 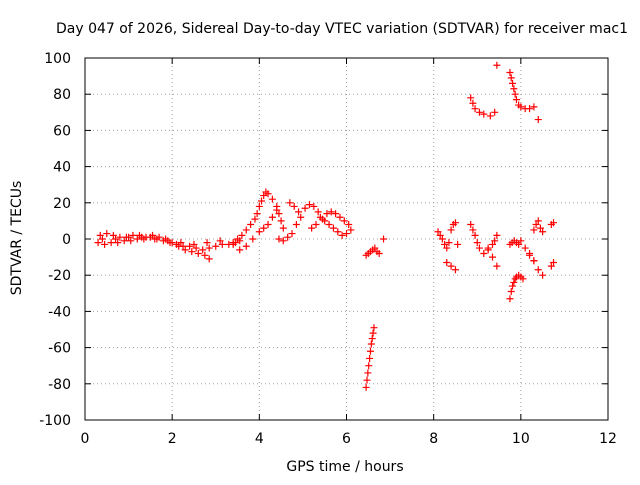 What do you see at coordinates (154, 246) in the screenshot?
I see `series-sat-b` at bounding box center [154, 246].